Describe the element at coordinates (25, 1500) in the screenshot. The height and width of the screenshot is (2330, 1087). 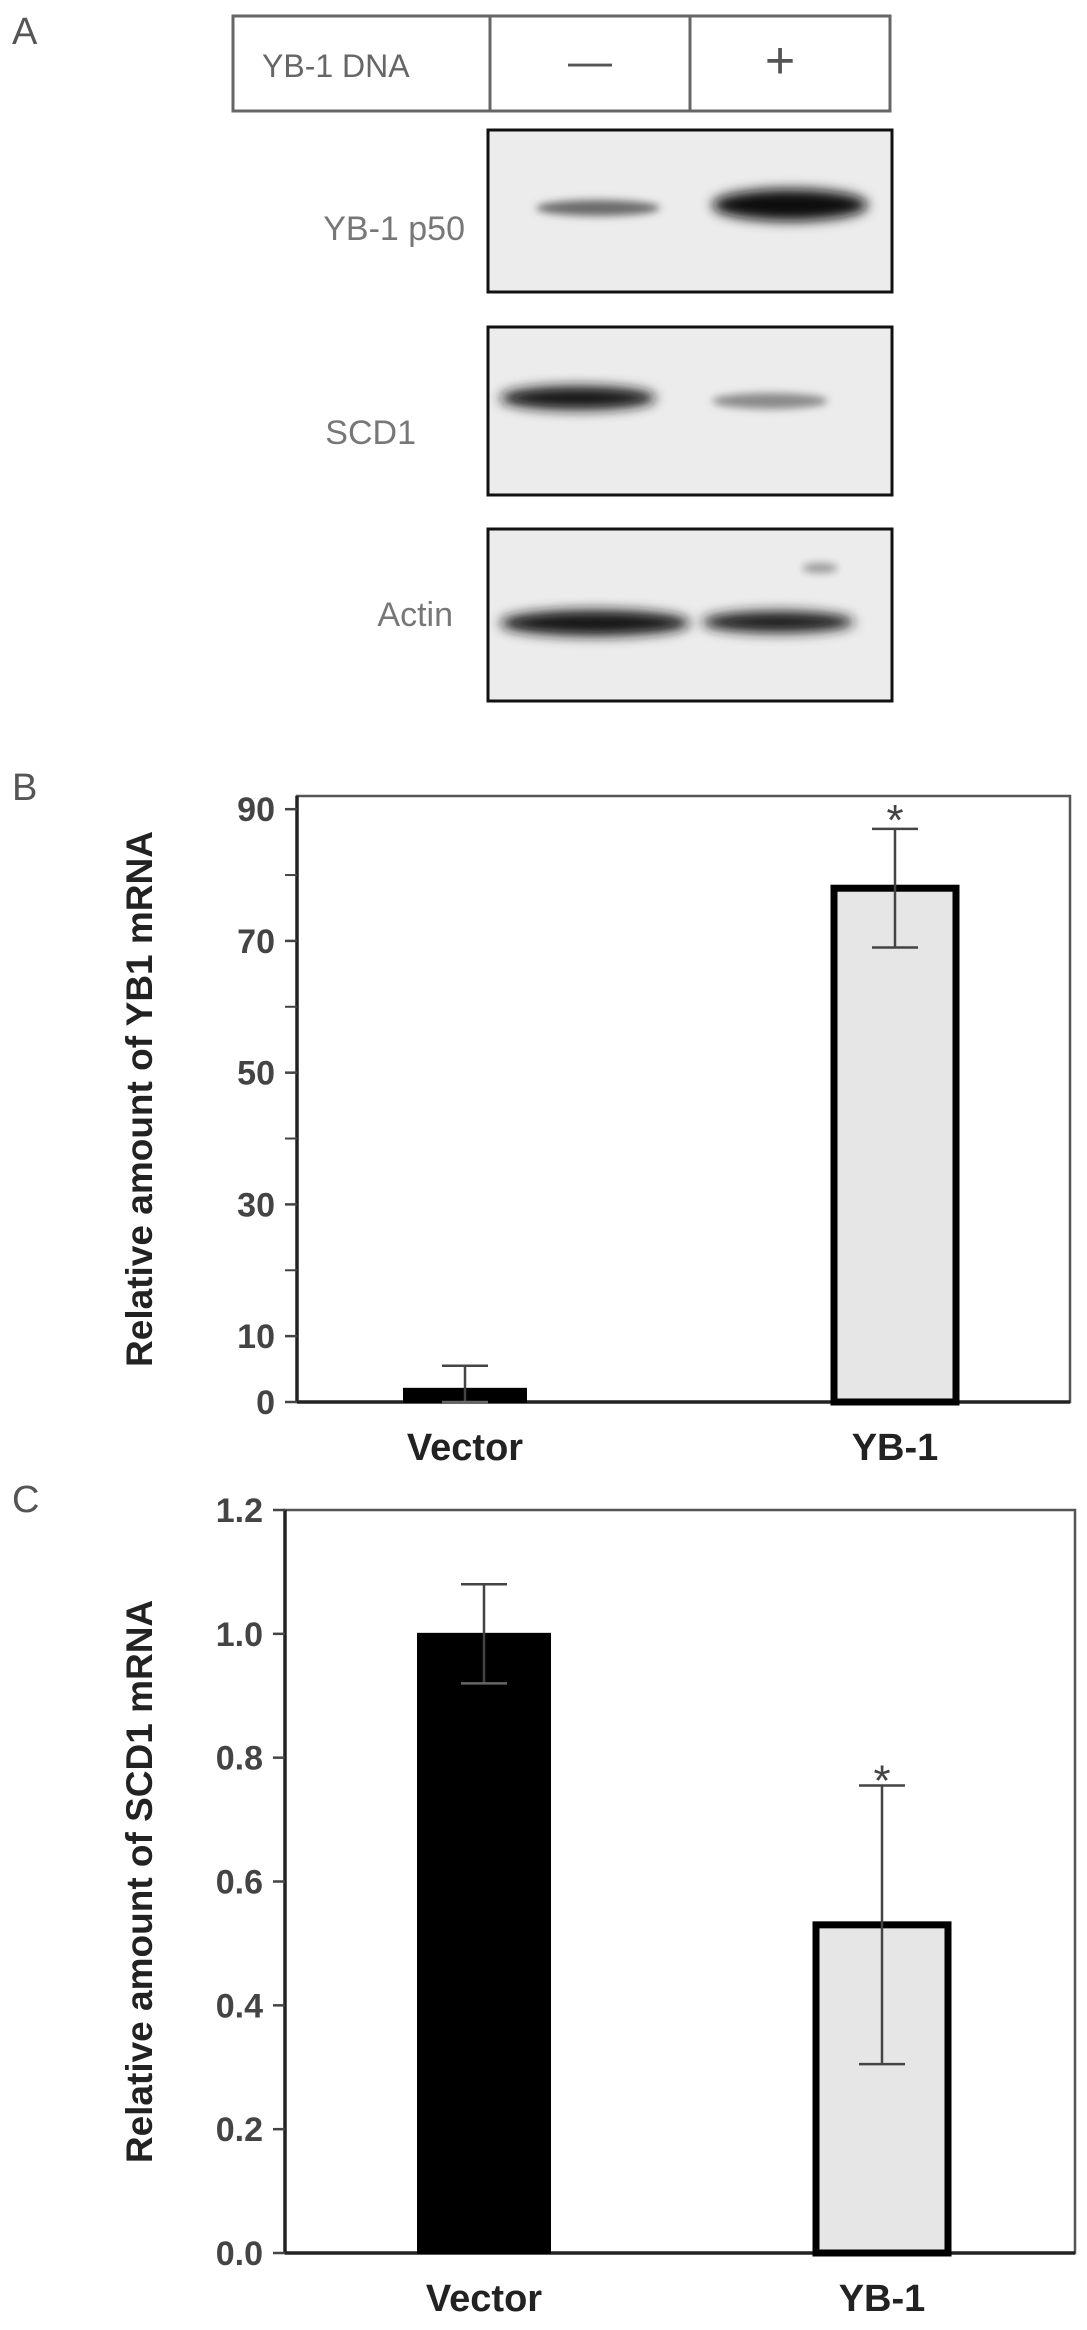
I see `panel-c-letter: C` at that location.